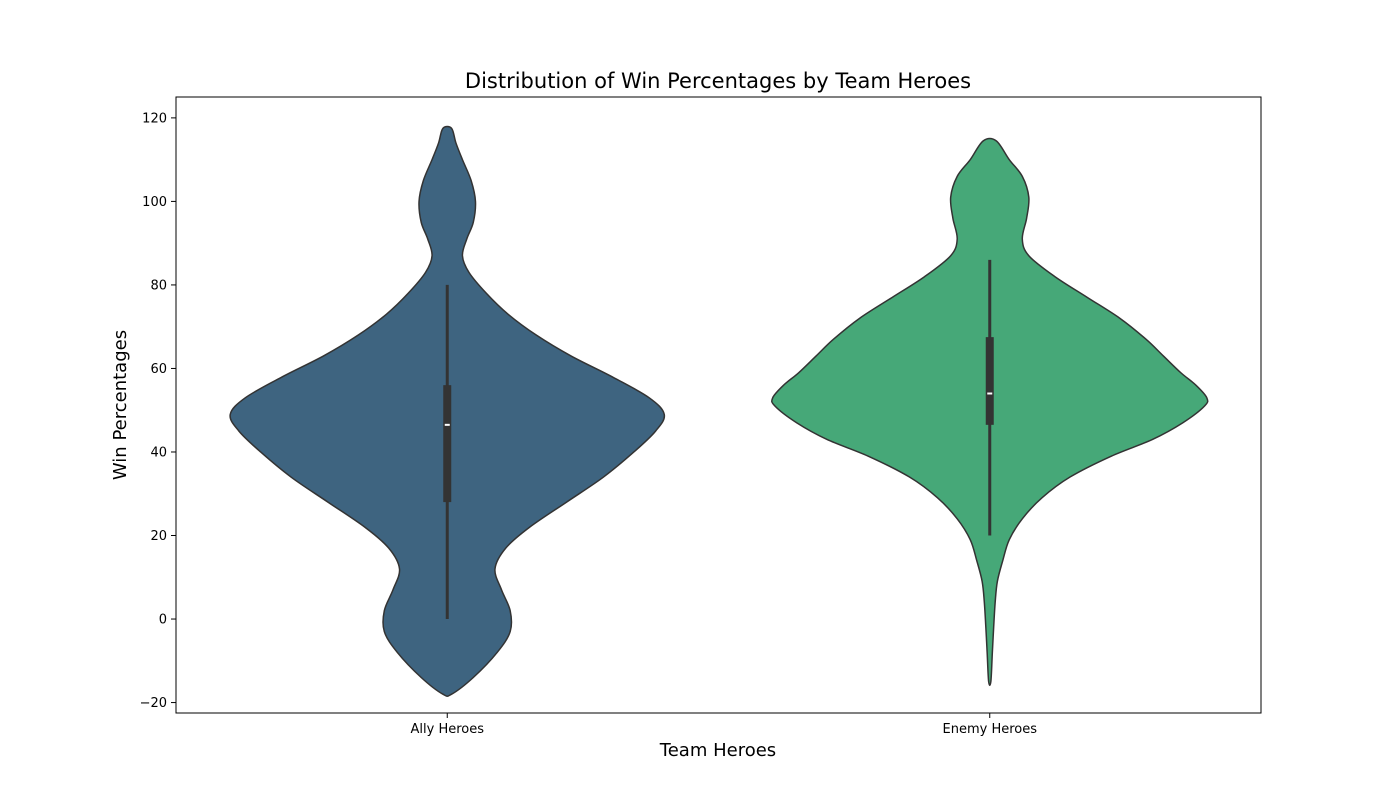 The width and height of the screenshot is (1400, 800). Describe the element at coordinates (154, 202) in the screenshot. I see `y-tick-label: 100` at that location.